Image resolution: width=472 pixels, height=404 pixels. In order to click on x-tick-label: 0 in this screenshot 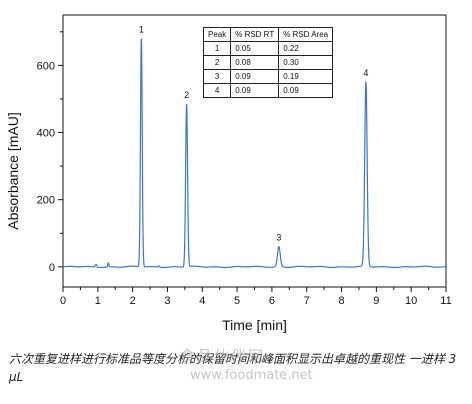, I will do `click(63, 301)`.